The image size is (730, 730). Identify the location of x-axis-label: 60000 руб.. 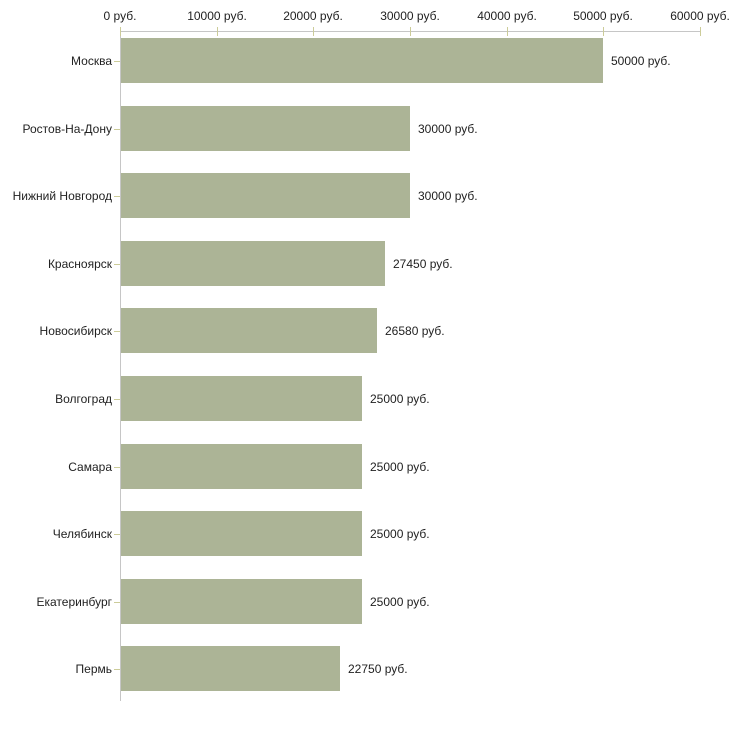
(700, 16).